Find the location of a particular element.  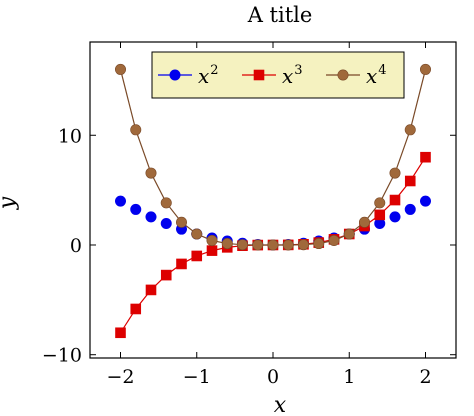

chart-title: A title is located at coordinates (280, 15).